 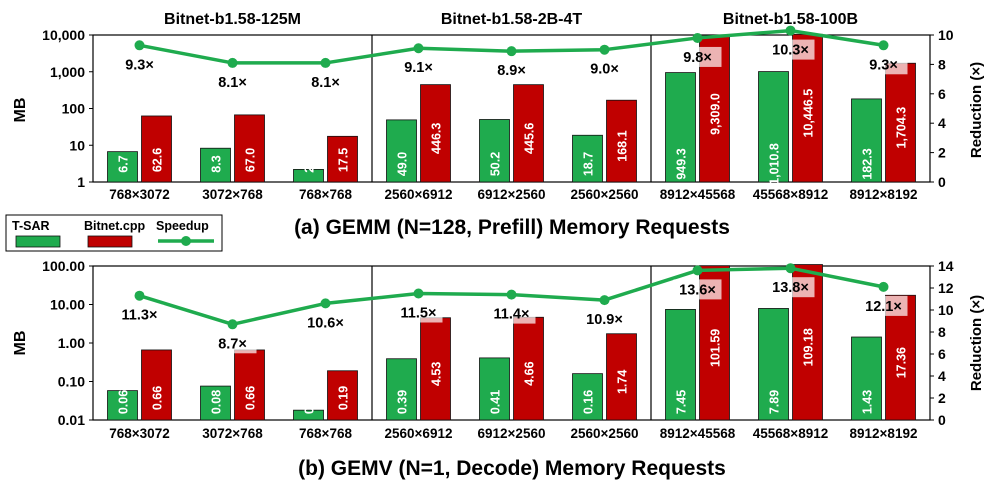 I want to click on y2-tick-label: 10, so click(x=946, y=310).